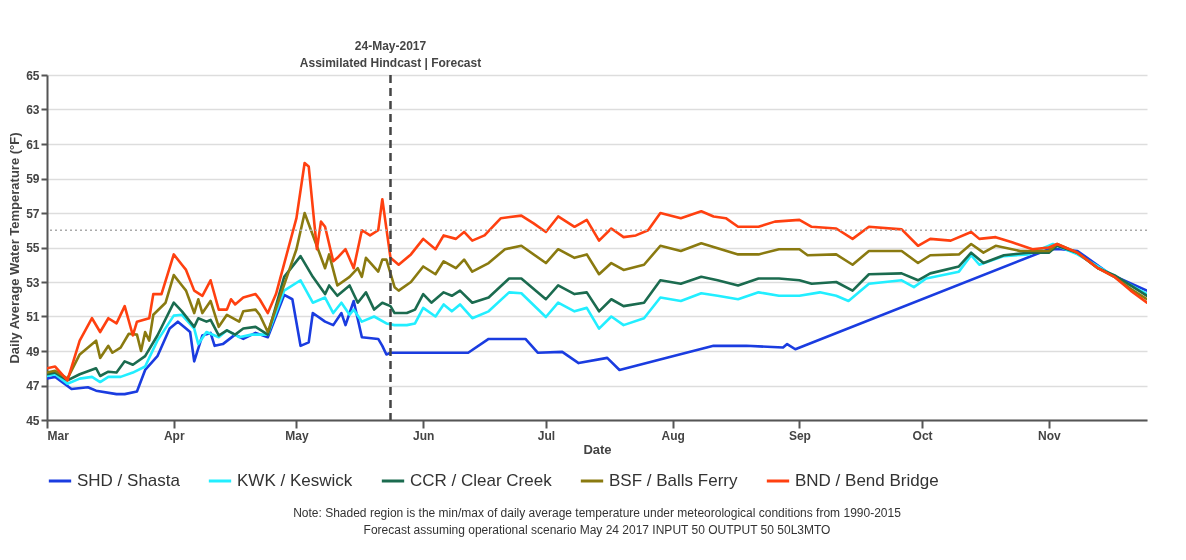 The height and width of the screenshot is (560, 1186). What do you see at coordinates (867, 480) in the screenshot?
I see `legend-label: BND / Bend Bridge` at bounding box center [867, 480].